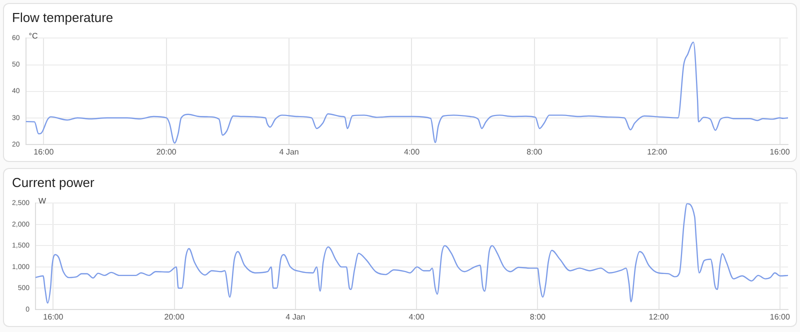 Image resolution: width=800 pixels, height=332 pixels. What do you see at coordinates (33, 35) in the screenshot?
I see `y-axis-title: °C` at bounding box center [33, 35].